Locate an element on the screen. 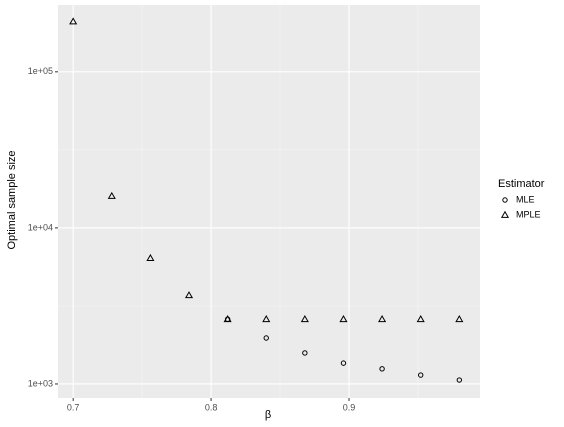 The height and width of the screenshot is (427, 564). x-tick-label: 0.7 is located at coordinates (73, 407).